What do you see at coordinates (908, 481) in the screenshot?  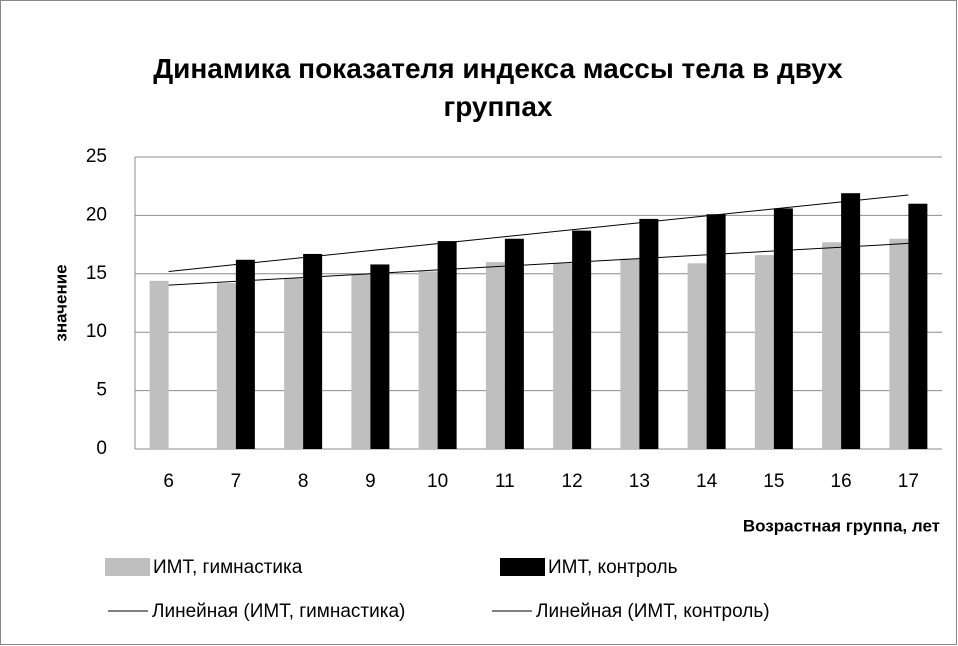 I see `x-tick-label: 17` at bounding box center [908, 481].